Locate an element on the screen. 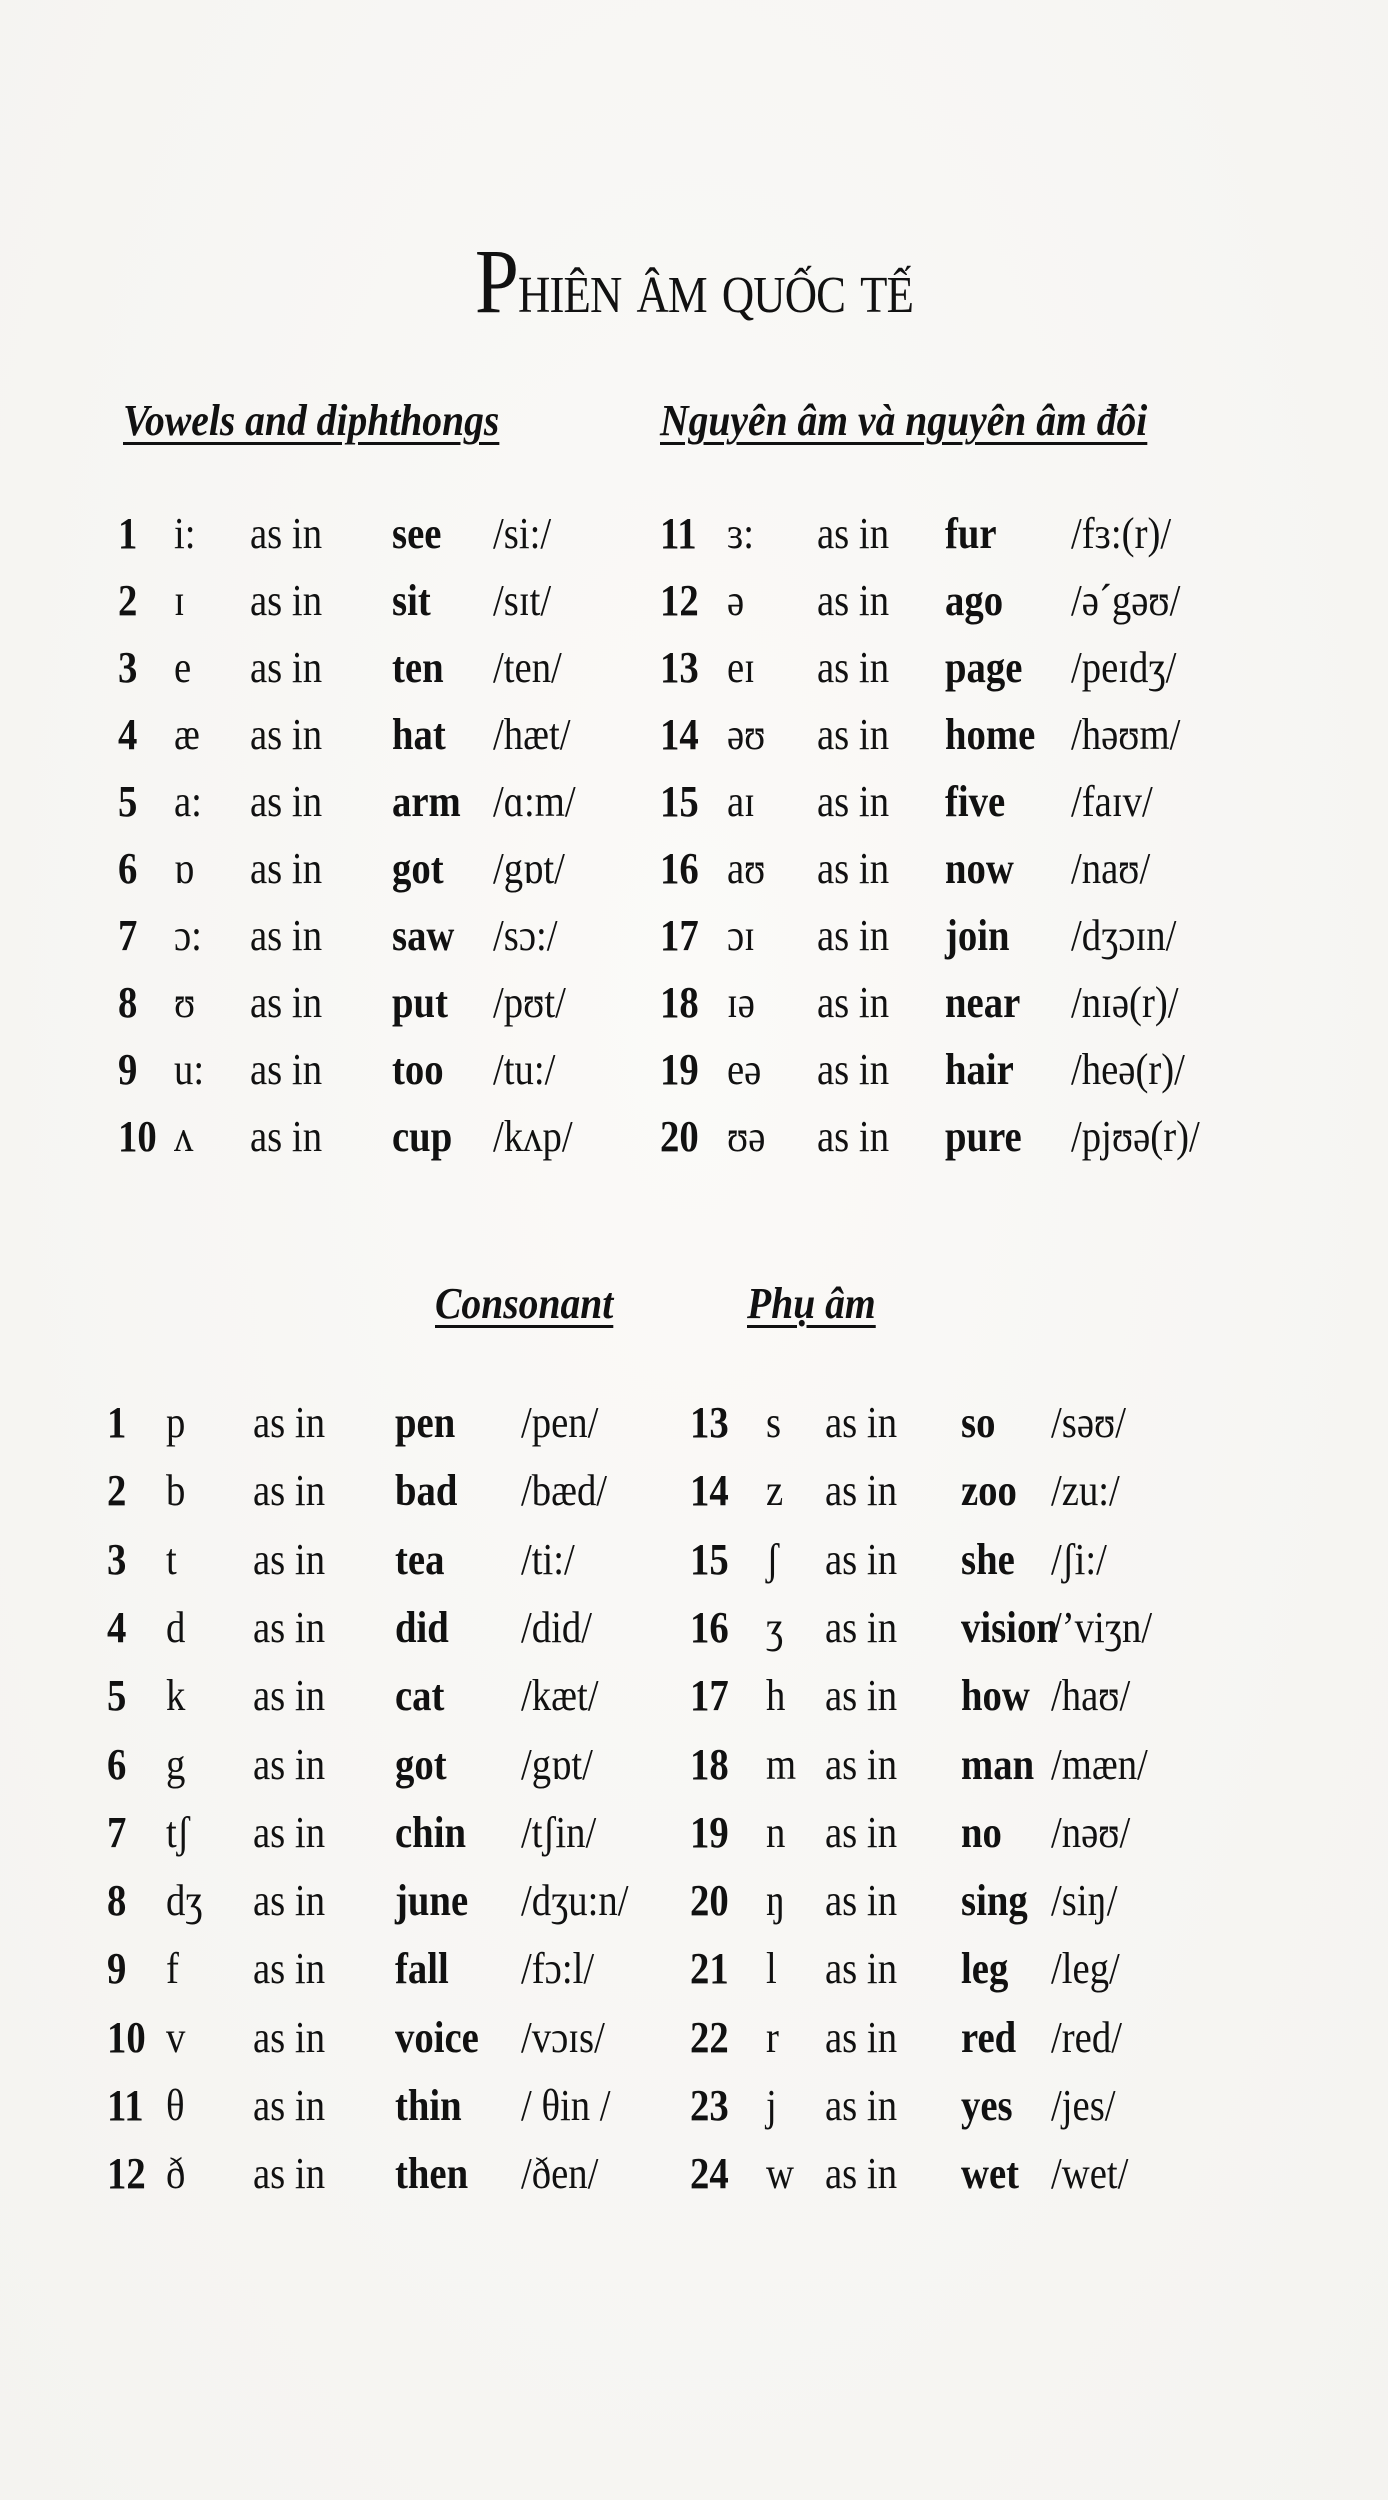 The height and width of the screenshot is (2500, 1388). cell-sym: aɪ is located at coordinates (741, 801).